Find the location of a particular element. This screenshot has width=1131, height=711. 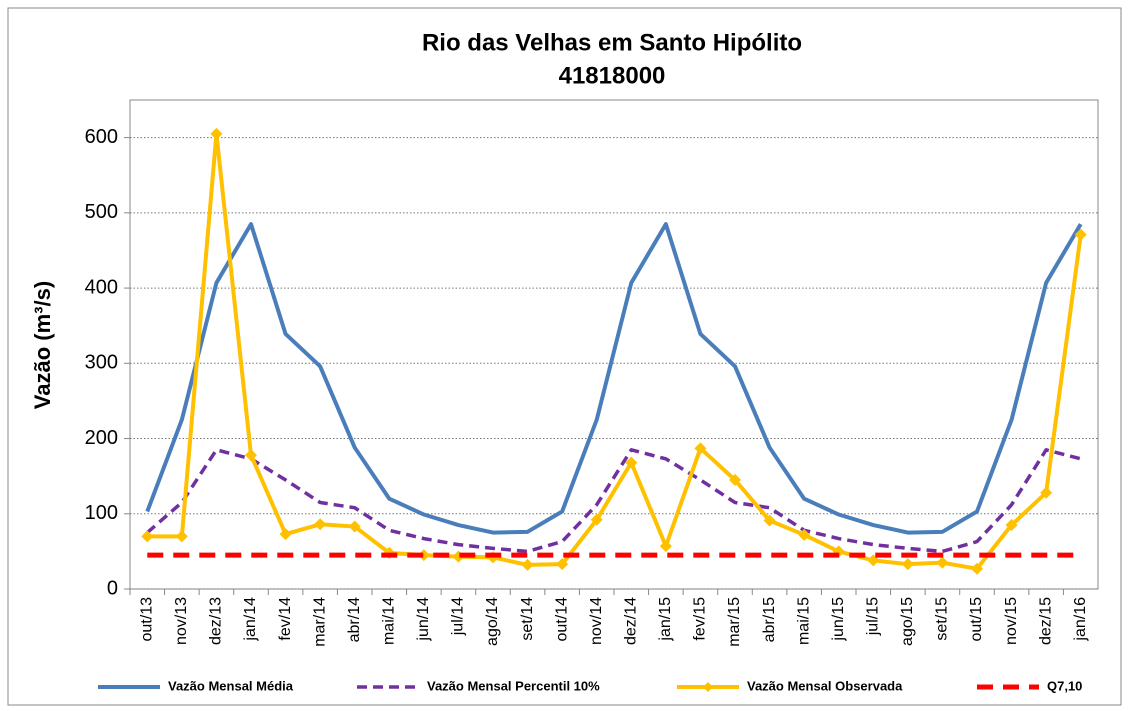

x-tick-label: mai/14 is located at coordinates (389, 621).